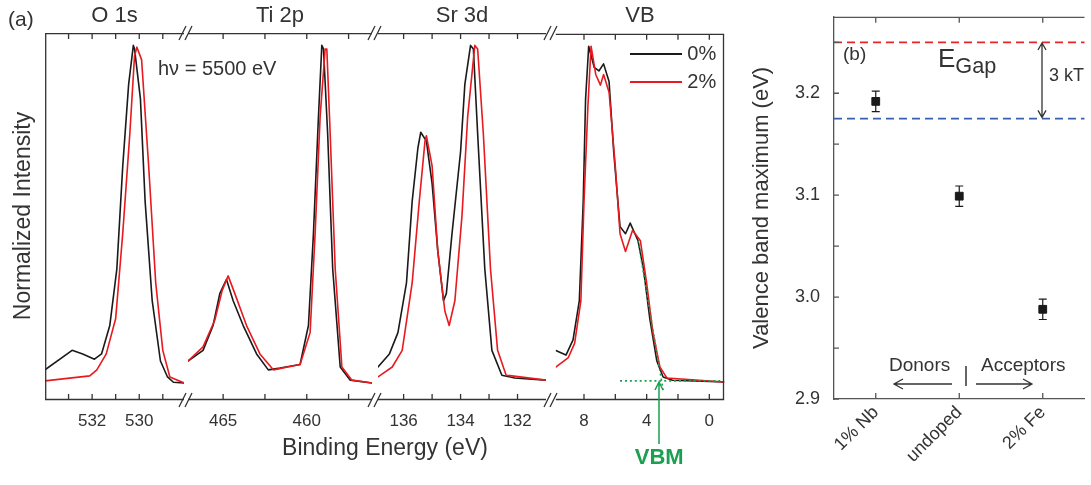  I want to click on y-tick-label: 3.0, so click(807, 296).